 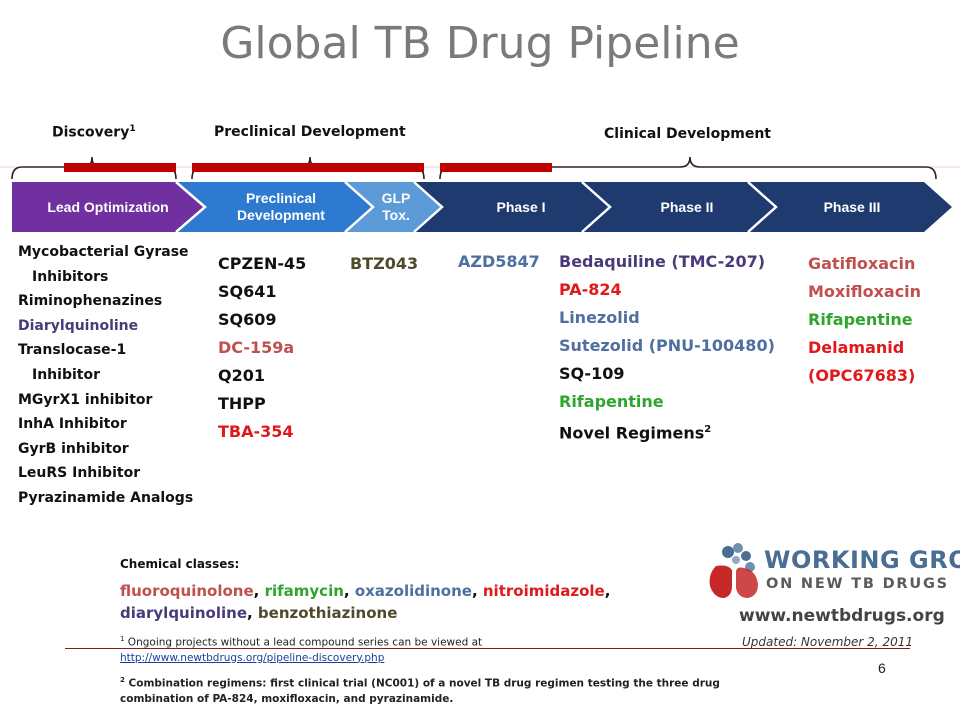 I want to click on pipeline-label-glp-2: Tox., so click(x=396, y=215).